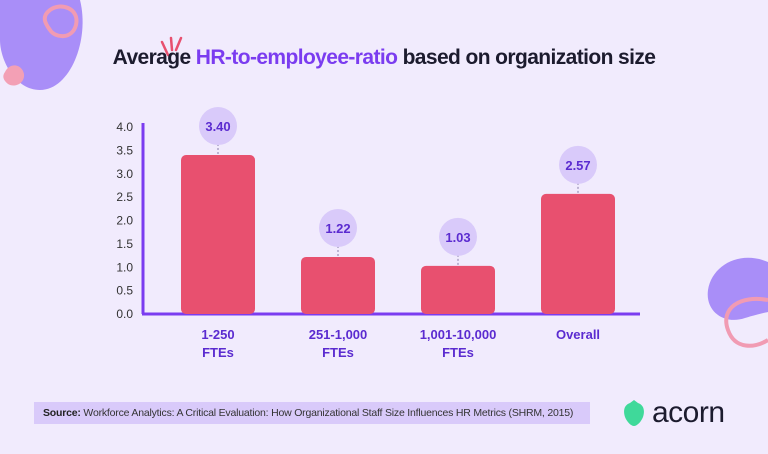 This screenshot has height=454, width=768. I want to click on decor-ring-pink, so click(60, 21).